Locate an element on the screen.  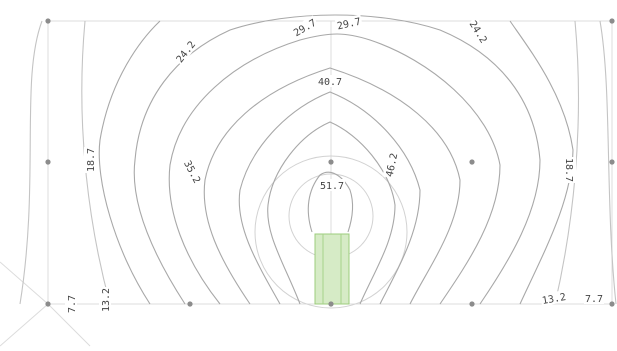
contour-label-7-7-right: 7.7 is located at coordinates (594, 299).